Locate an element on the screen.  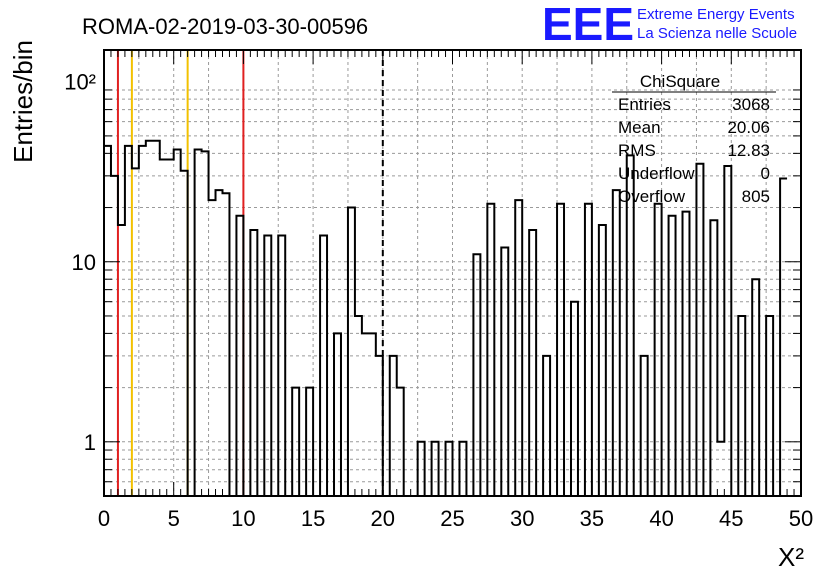
stats-row-label: Overflow is located at coordinates (652, 196).